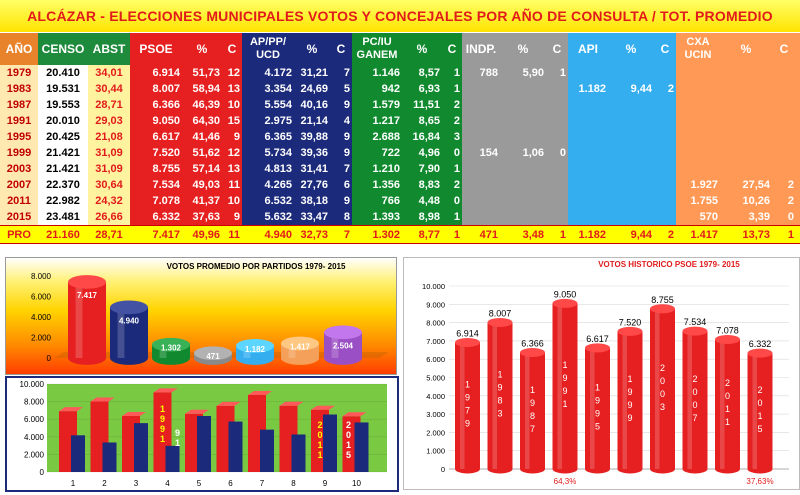  What do you see at coordinates (202, 137) in the screenshot?
I see `cell-psoe-pct: 41,46` at bounding box center [202, 137].